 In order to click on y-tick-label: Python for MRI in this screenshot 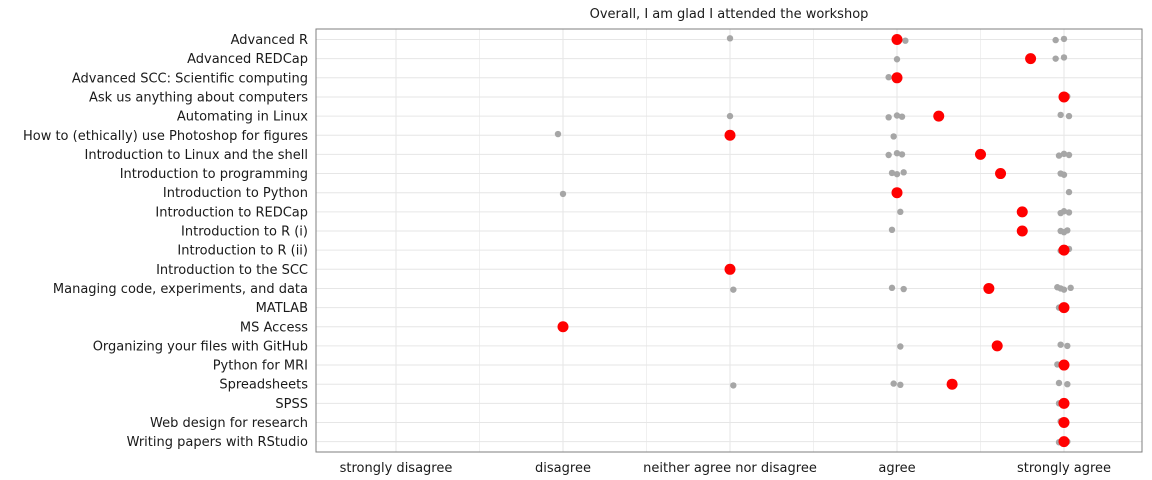, I will do `click(260, 366)`.